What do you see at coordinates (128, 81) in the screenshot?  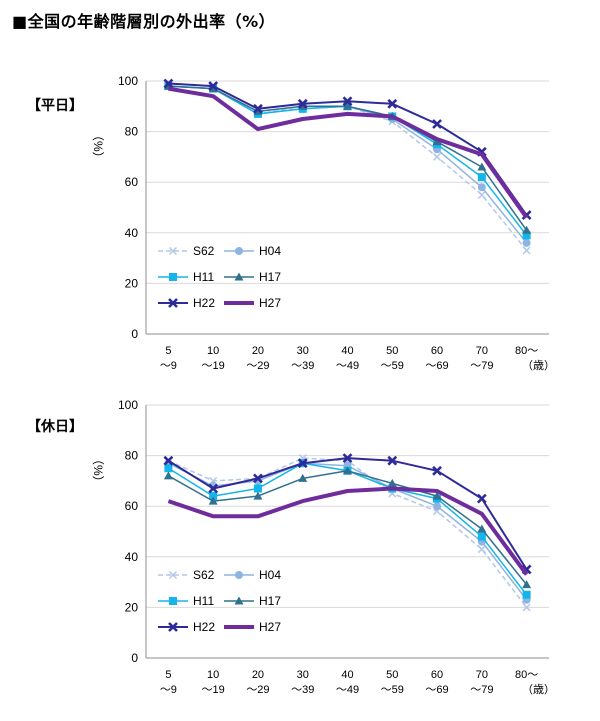 I see `y-tick-label: 100` at bounding box center [128, 81].